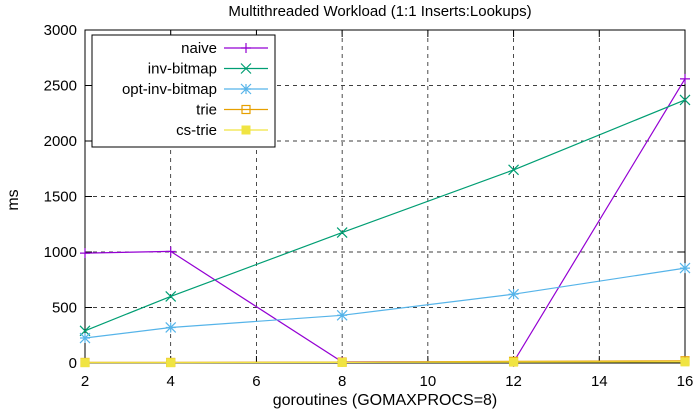 The image size is (700, 413). I want to click on legend-label: cs-trie, so click(196, 130).